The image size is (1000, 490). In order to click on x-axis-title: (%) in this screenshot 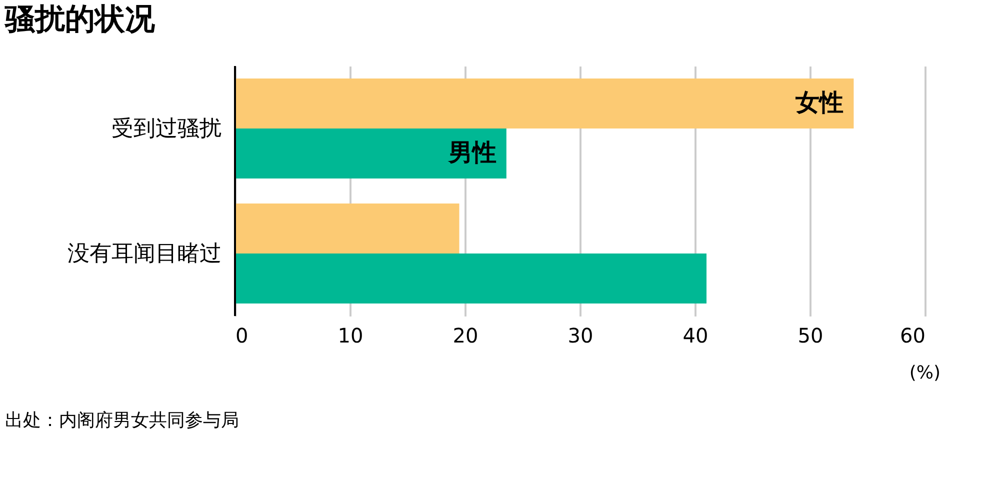, I will do `click(924, 373)`.